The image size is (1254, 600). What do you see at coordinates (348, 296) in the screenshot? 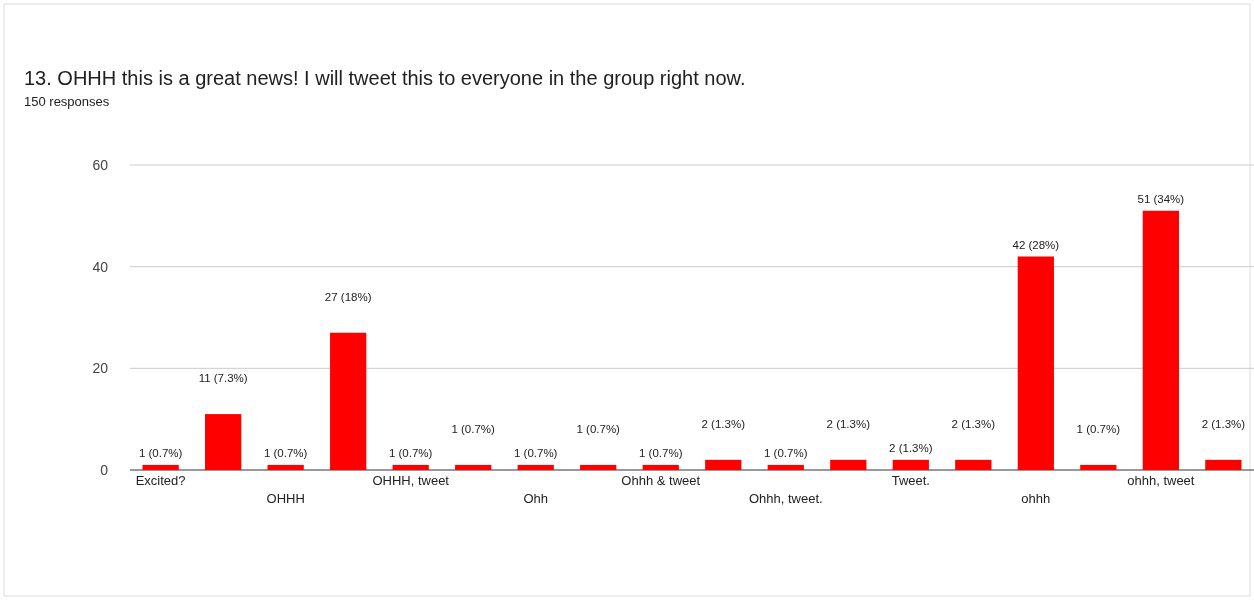
I see `data-label: 27 (18%)` at bounding box center [348, 296].